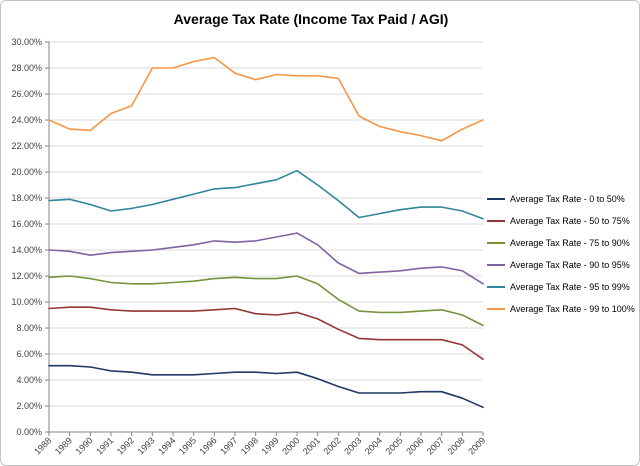 The image size is (640, 466). What do you see at coordinates (567, 199) in the screenshot?
I see `legend-label: Average Tax Rate - 0 to 50%` at bounding box center [567, 199].